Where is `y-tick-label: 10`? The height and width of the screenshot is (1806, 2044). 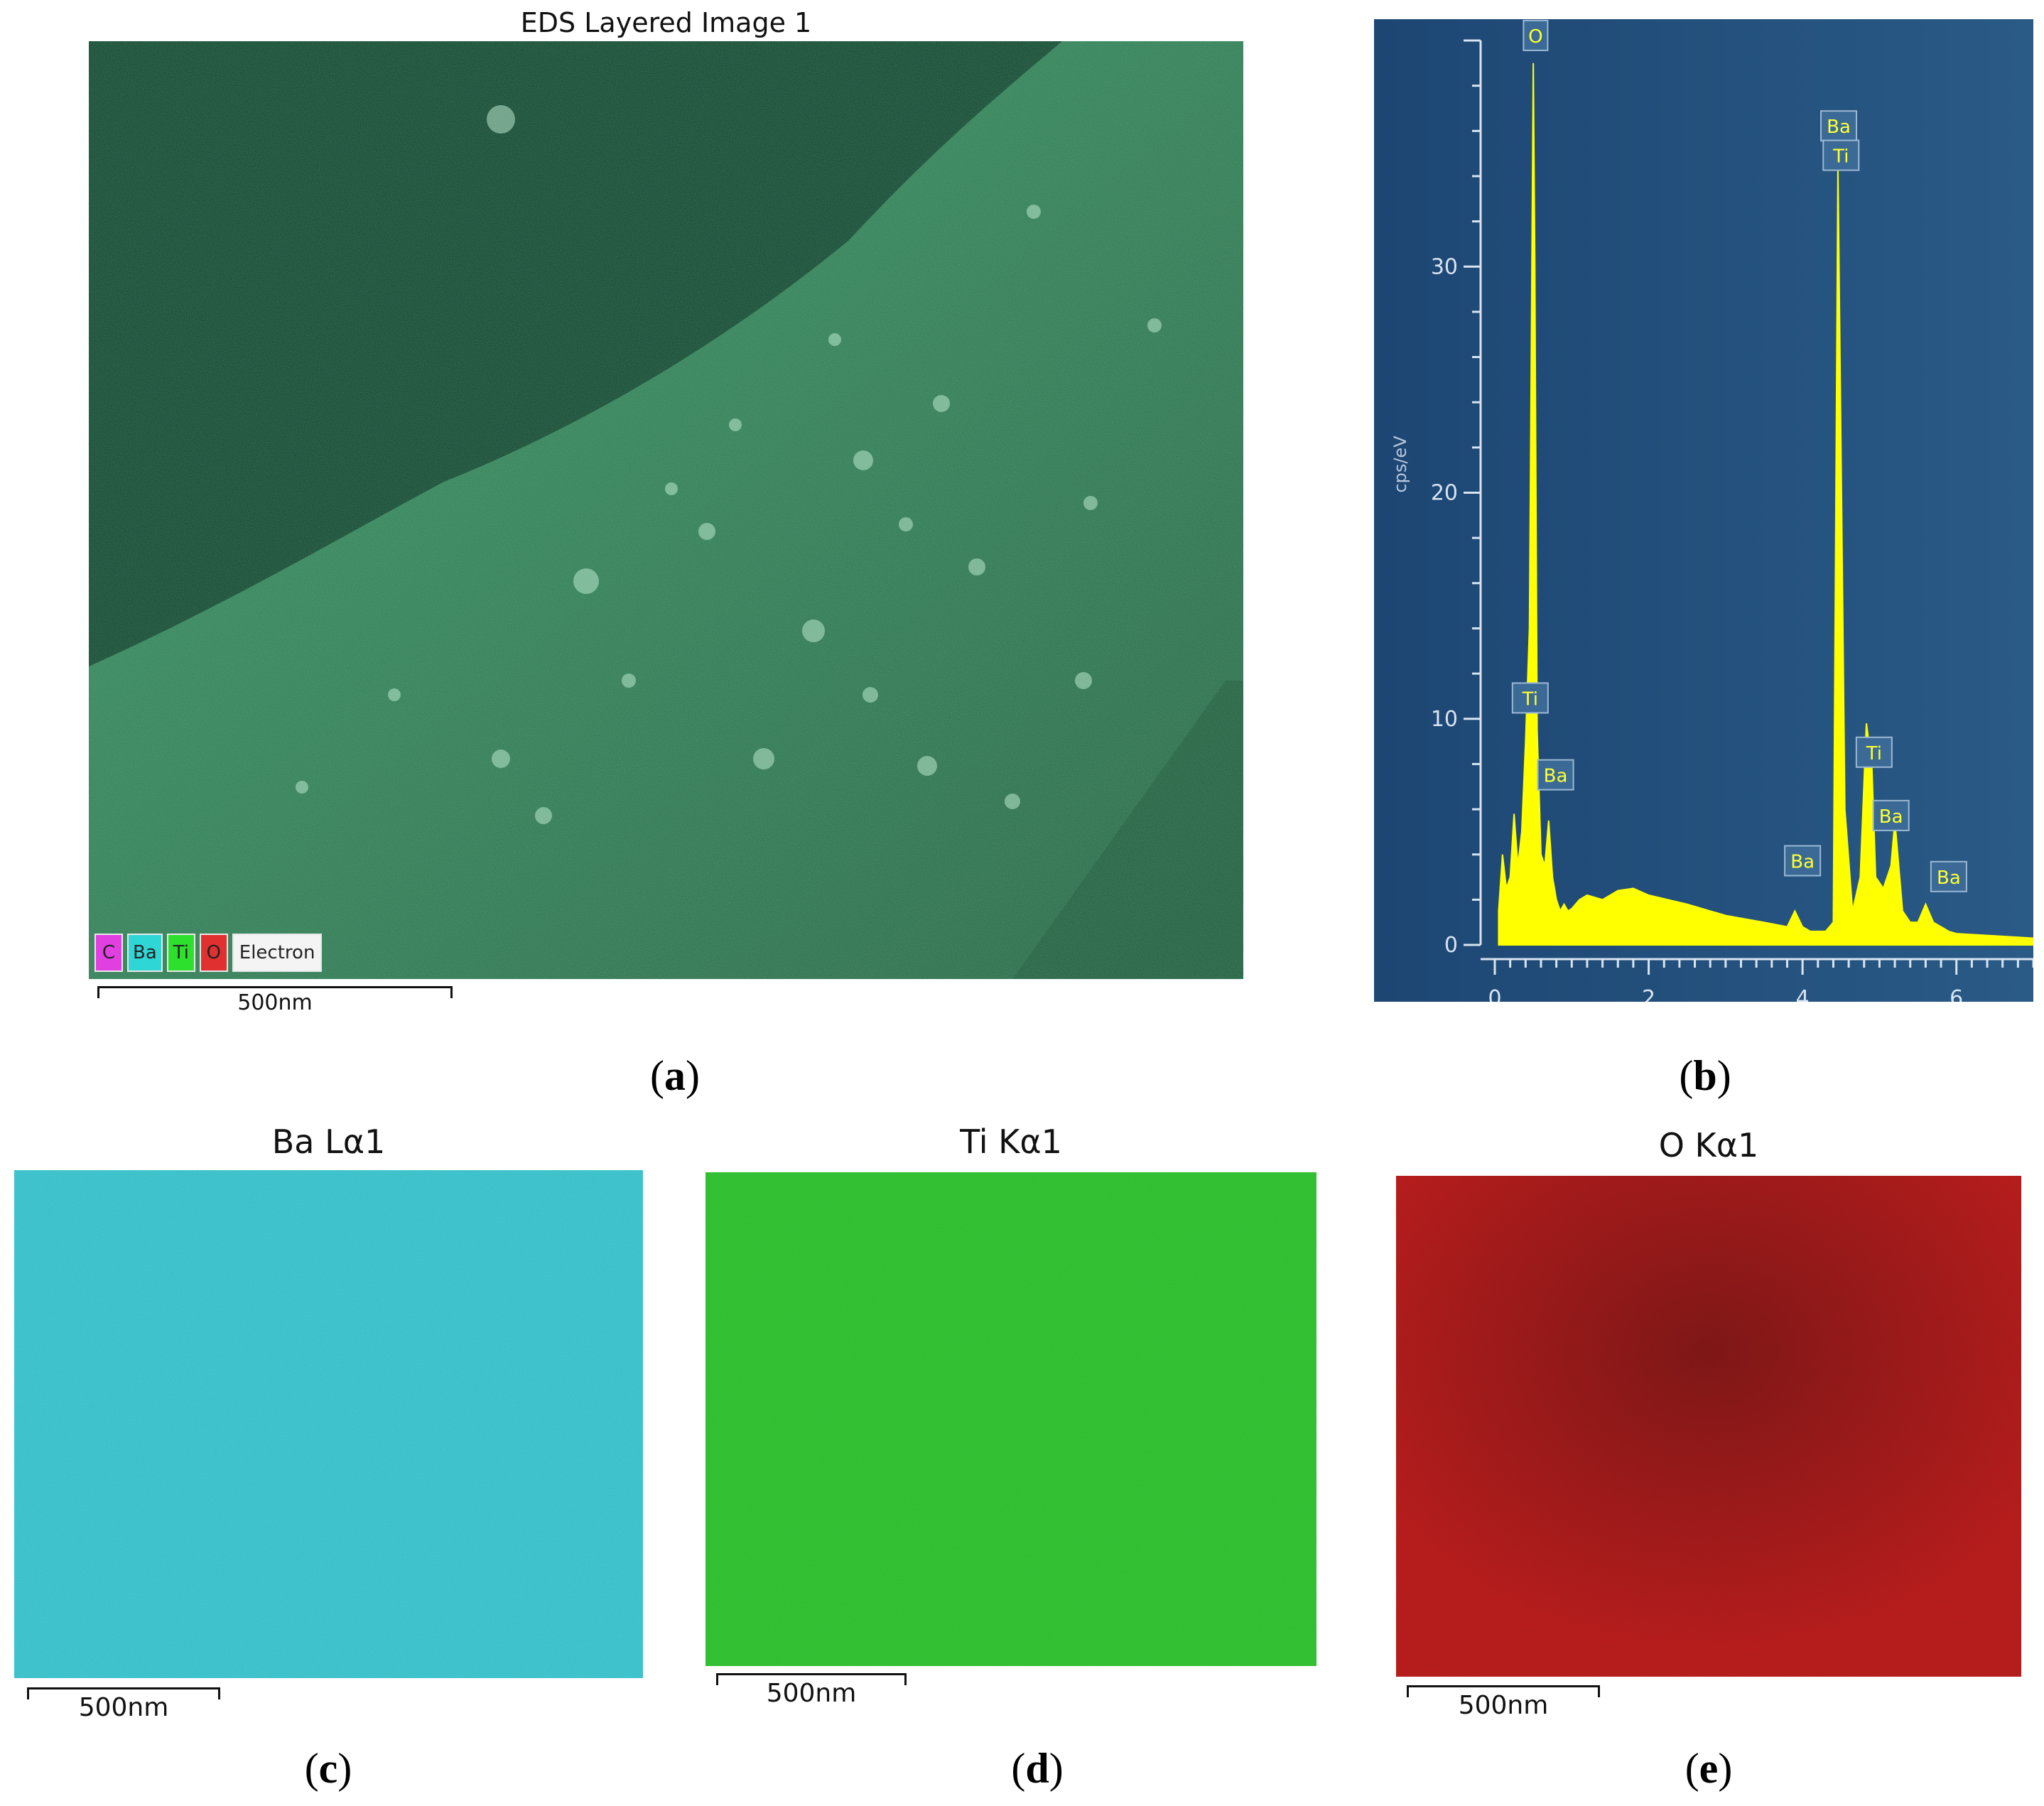 y-tick-label: 10 is located at coordinates (1444, 719).